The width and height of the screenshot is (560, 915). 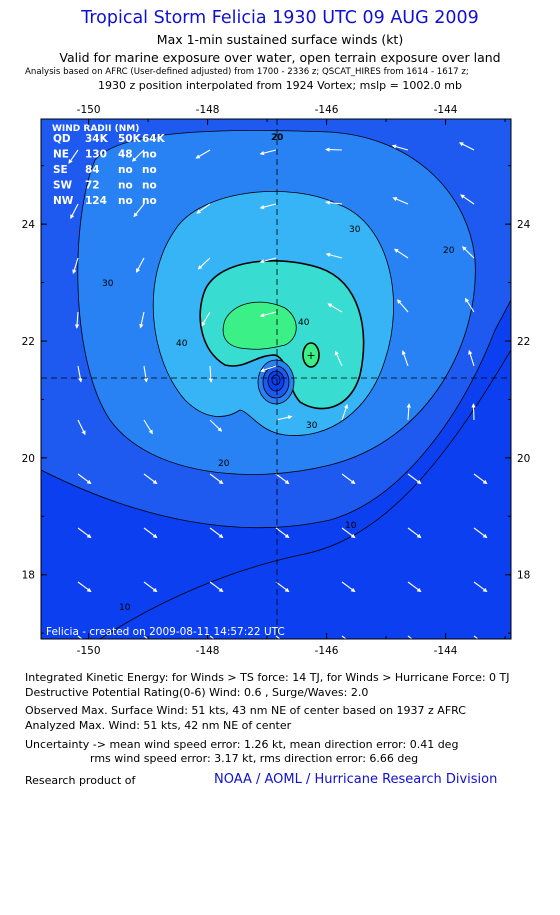 What do you see at coordinates (449, 251) in the screenshot?
I see `contour-label-3: 20` at bounding box center [449, 251].